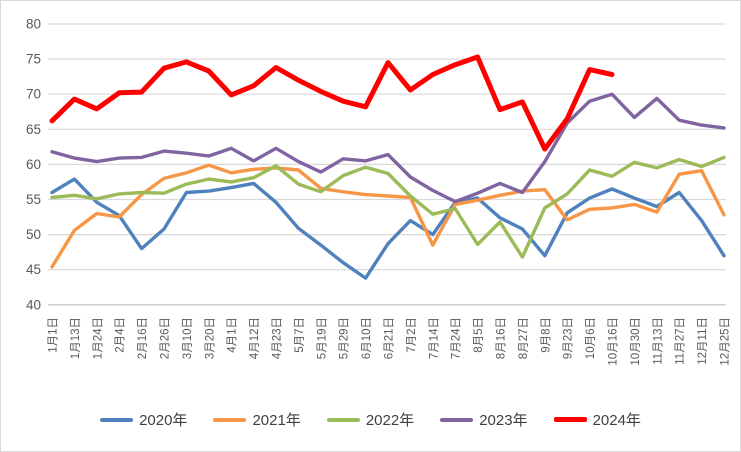 The height and width of the screenshot is (452, 741). Describe the element at coordinates (434, 338) in the screenshot. I see `x-axis-tick-label: 7月14日` at that location.